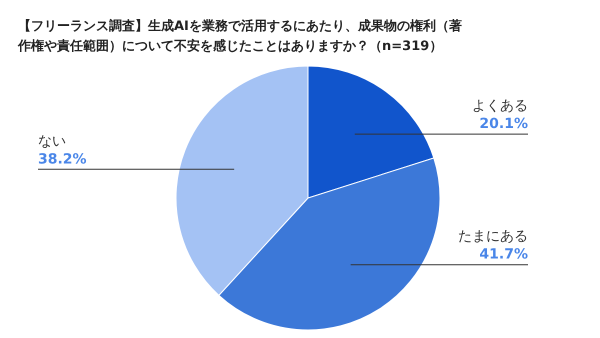  What do you see at coordinates (500, 106) in the screenshot?
I see `slice-label: よくある` at bounding box center [500, 106].